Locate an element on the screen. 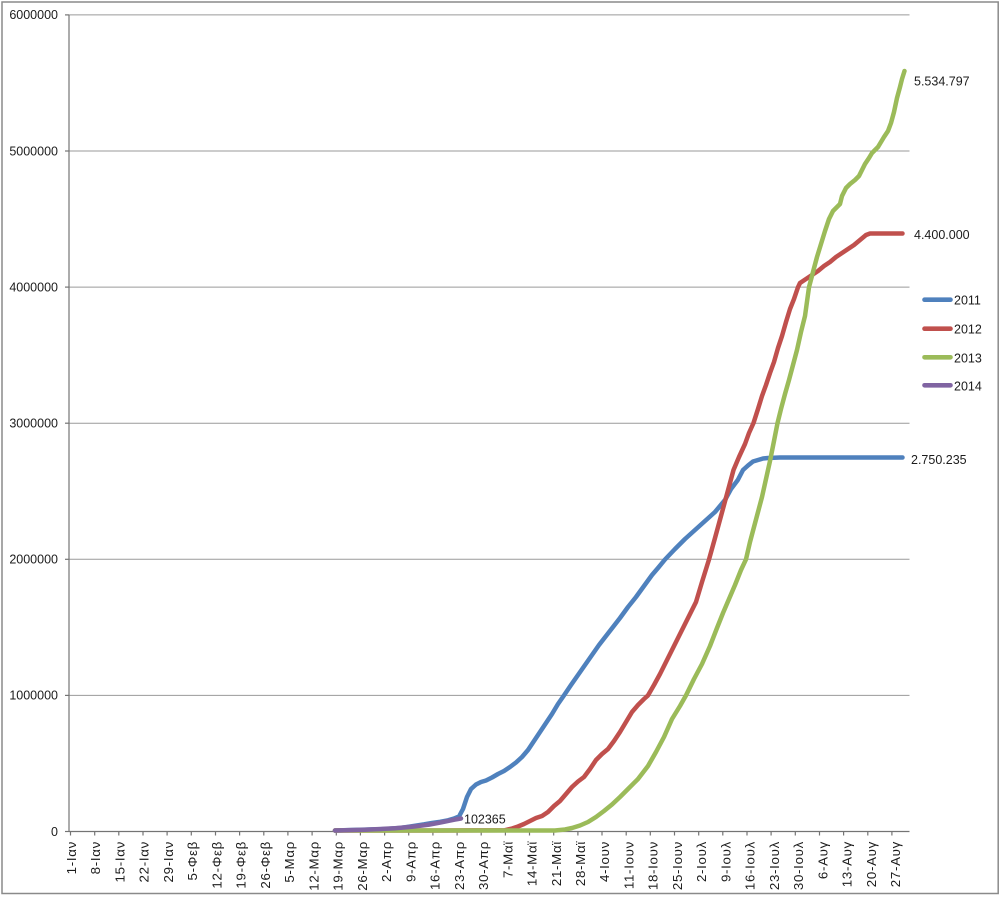 The height and width of the screenshot is (900, 1000). svg-text: 6-Αυγ is located at coordinates (822, 860).